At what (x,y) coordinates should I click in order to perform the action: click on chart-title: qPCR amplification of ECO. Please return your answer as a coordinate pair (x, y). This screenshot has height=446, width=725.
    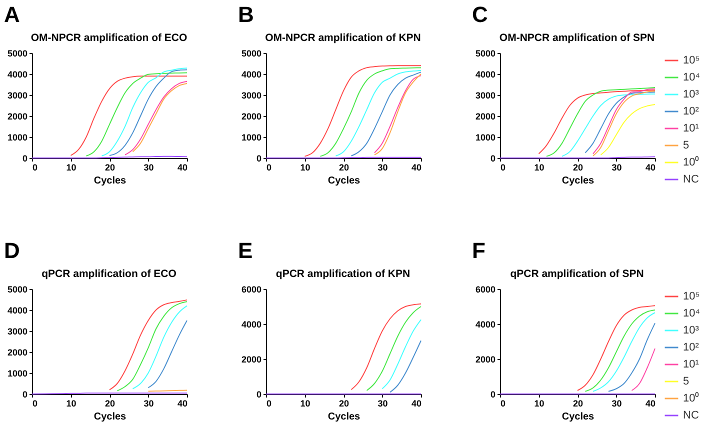
    Looking at the image, I should click on (109, 274).